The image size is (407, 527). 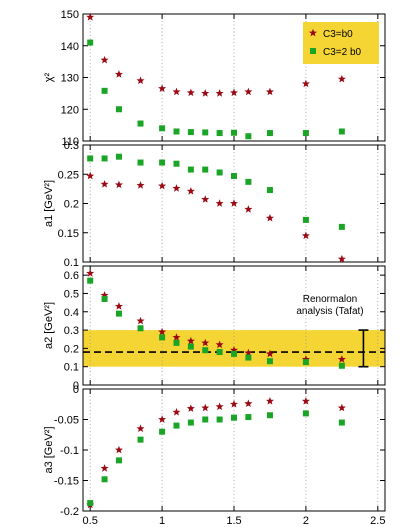 I want to click on y-tick-label: -0.2, so click(x=69, y=512).